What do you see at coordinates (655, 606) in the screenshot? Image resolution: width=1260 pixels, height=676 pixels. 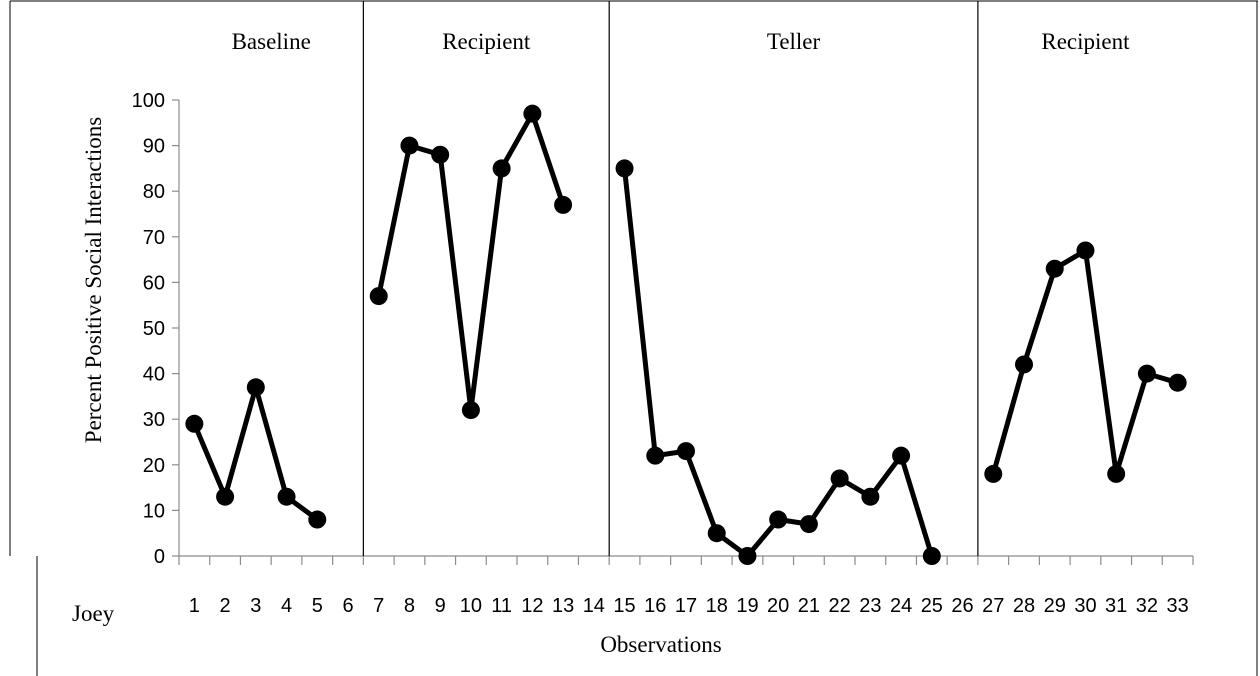 I see `x-tick-label: 16` at bounding box center [655, 606].